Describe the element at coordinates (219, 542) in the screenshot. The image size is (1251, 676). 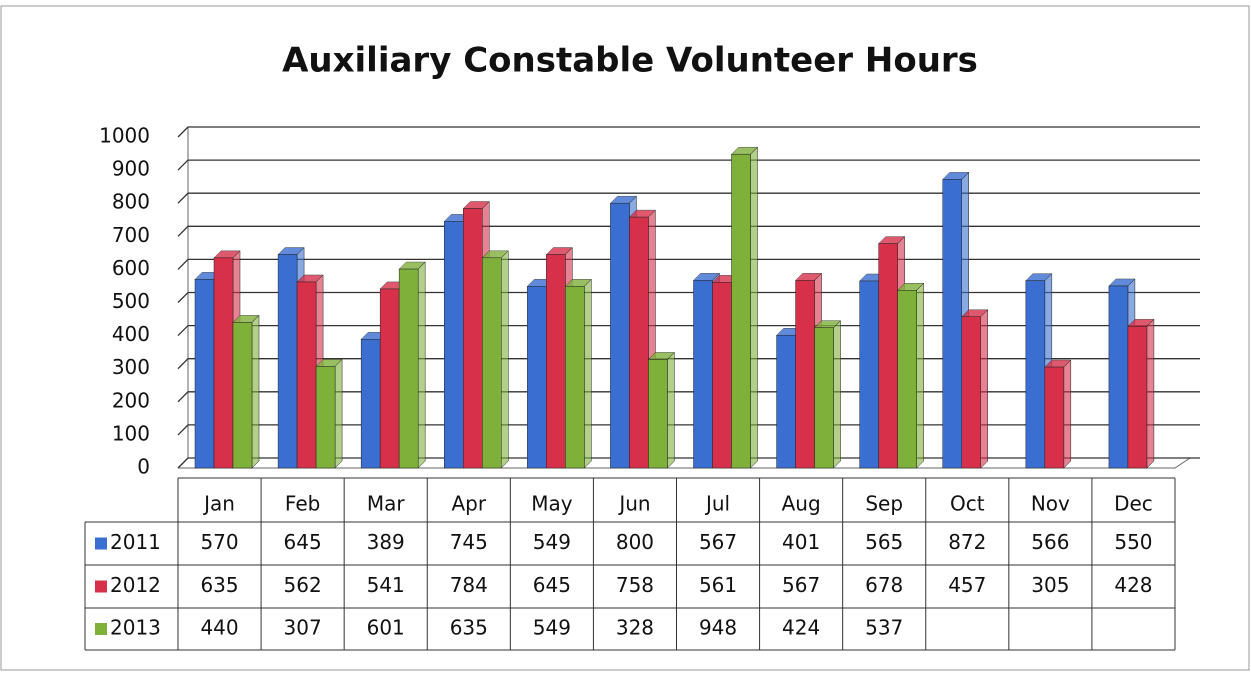
I see `table-value: 570` at that location.